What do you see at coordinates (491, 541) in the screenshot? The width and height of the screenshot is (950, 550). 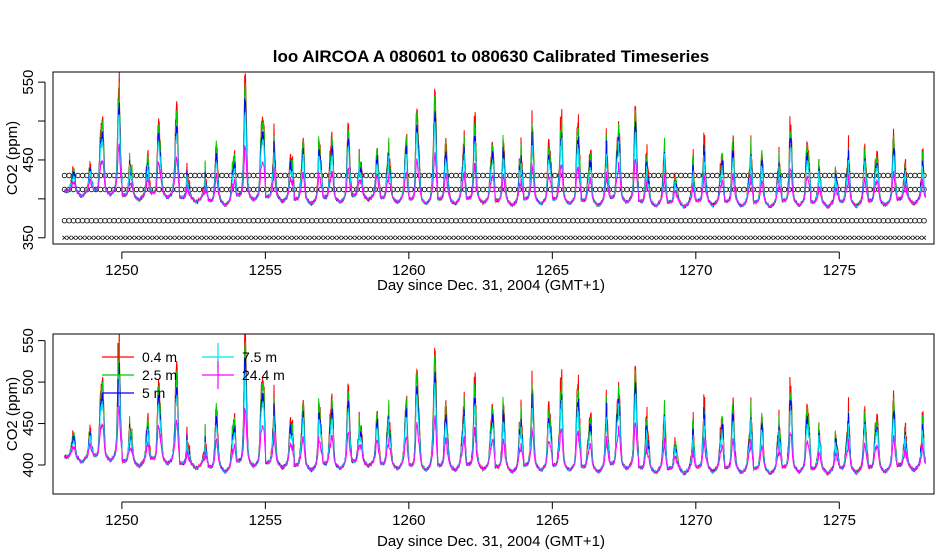 I see `x-axis-label: Day since Dec. 31, 2004 (GMT+1)` at bounding box center [491, 541].